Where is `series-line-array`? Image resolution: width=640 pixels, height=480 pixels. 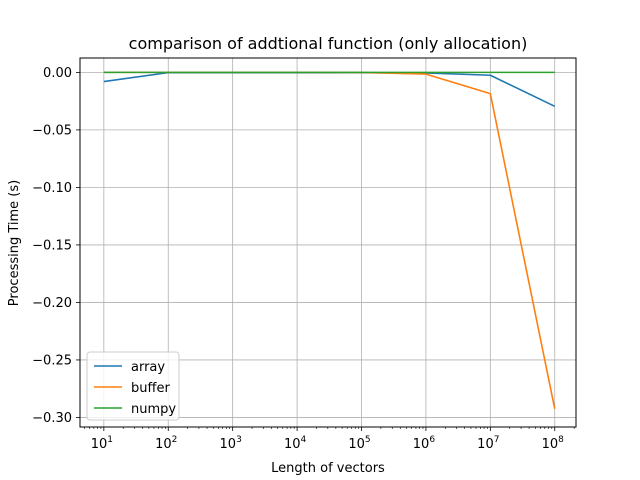
series-line-array is located at coordinates (329, 89).